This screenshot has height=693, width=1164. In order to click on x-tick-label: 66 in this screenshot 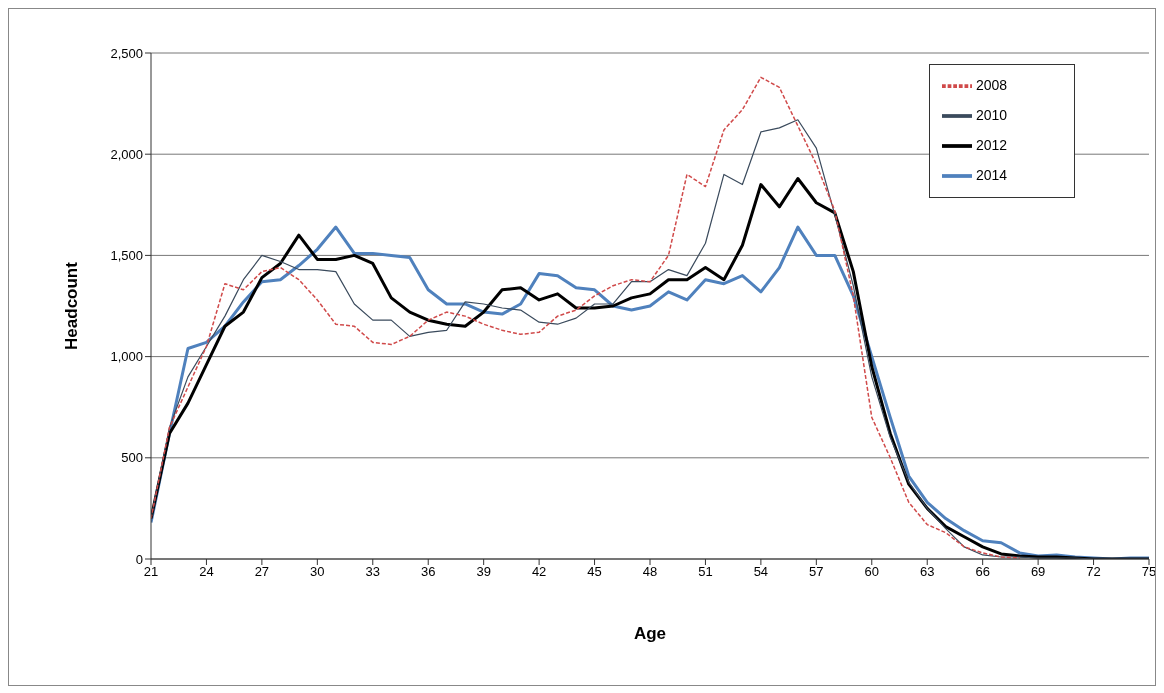, I will do `click(982, 572)`.